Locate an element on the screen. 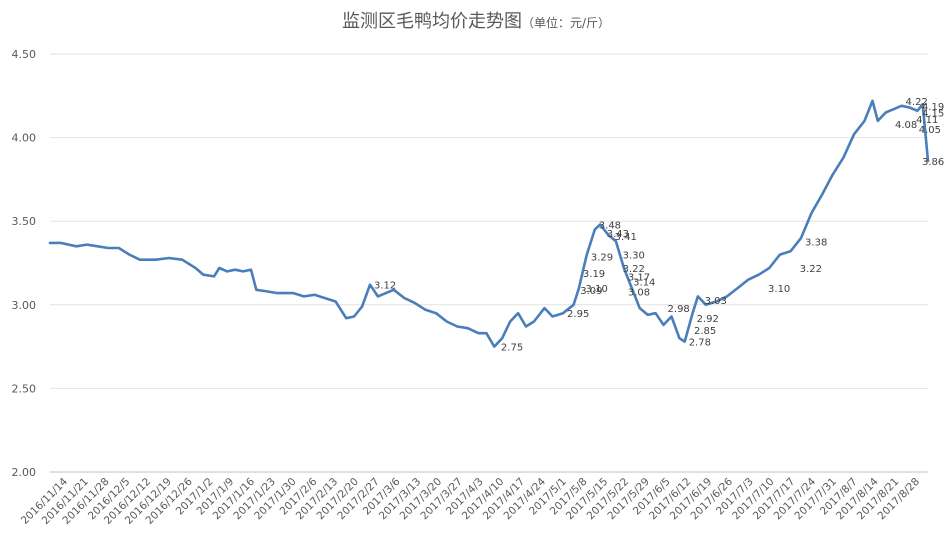 Image resolution: width=952 pixels, height=560 pixels. y-tick-label: 3.50 is located at coordinates (24, 221).